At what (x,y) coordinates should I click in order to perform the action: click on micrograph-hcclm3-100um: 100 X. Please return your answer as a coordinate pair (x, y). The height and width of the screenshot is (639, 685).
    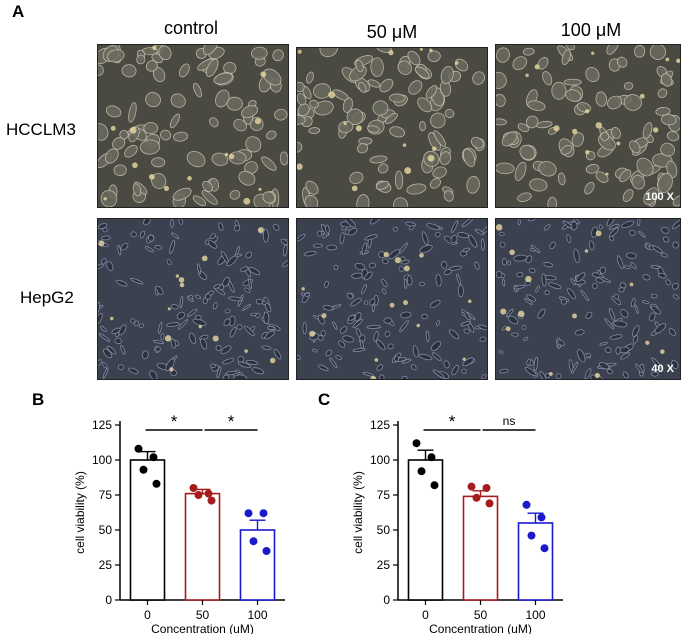
    Looking at the image, I should click on (588, 126).